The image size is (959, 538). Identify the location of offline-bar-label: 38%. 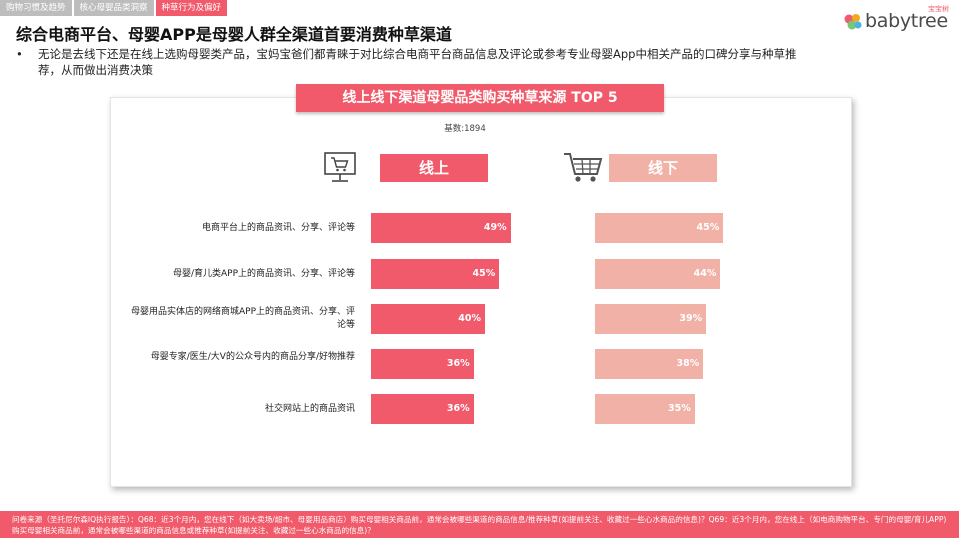
(688, 363).